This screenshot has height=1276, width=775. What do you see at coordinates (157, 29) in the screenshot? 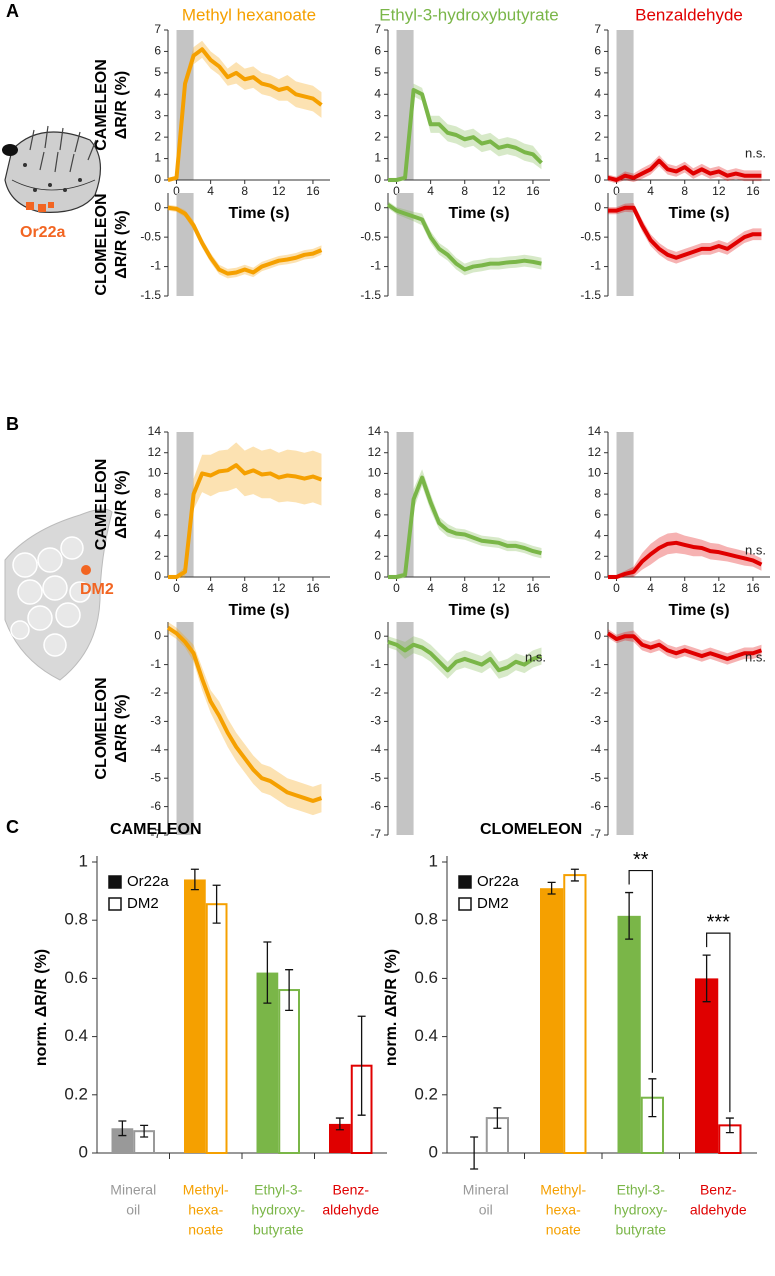
I see `y-tick-label: 7` at bounding box center [157, 29].